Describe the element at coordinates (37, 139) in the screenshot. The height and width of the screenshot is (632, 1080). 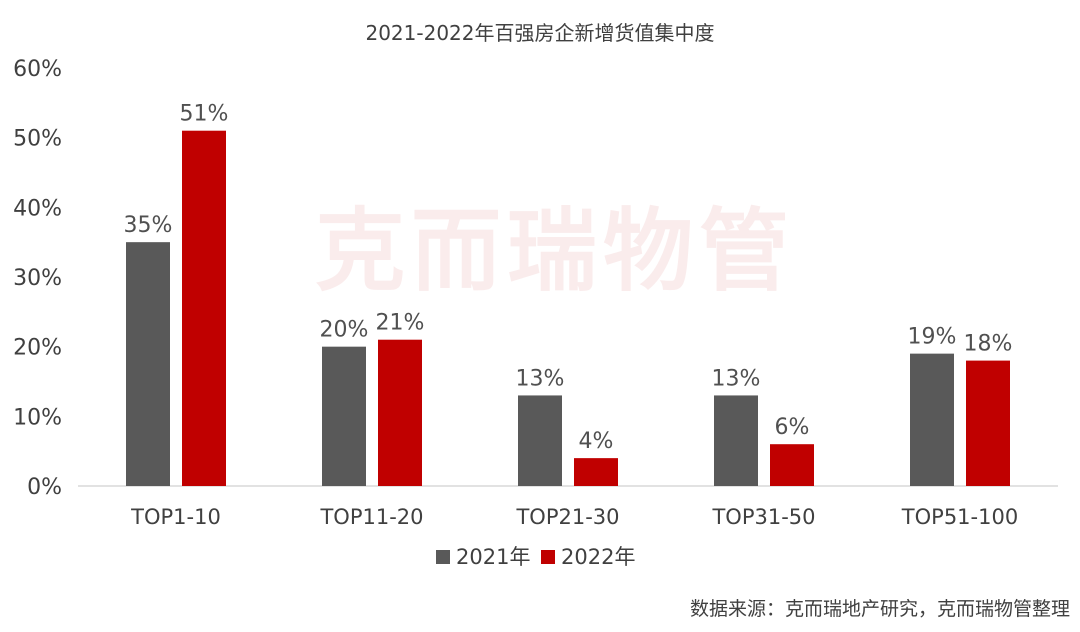
I see `y-tick-label: 50%` at that location.